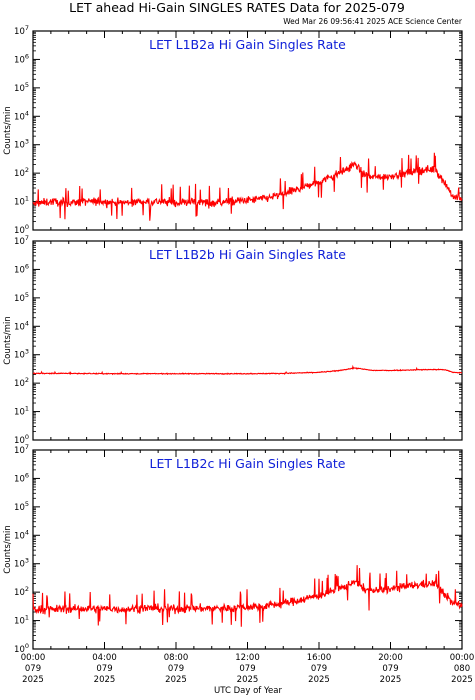 The image size is (475, 700). Describe the element at coordinates (247, 658) in the screenshot. I see `x-tick-label-time: 12:00` at that location.